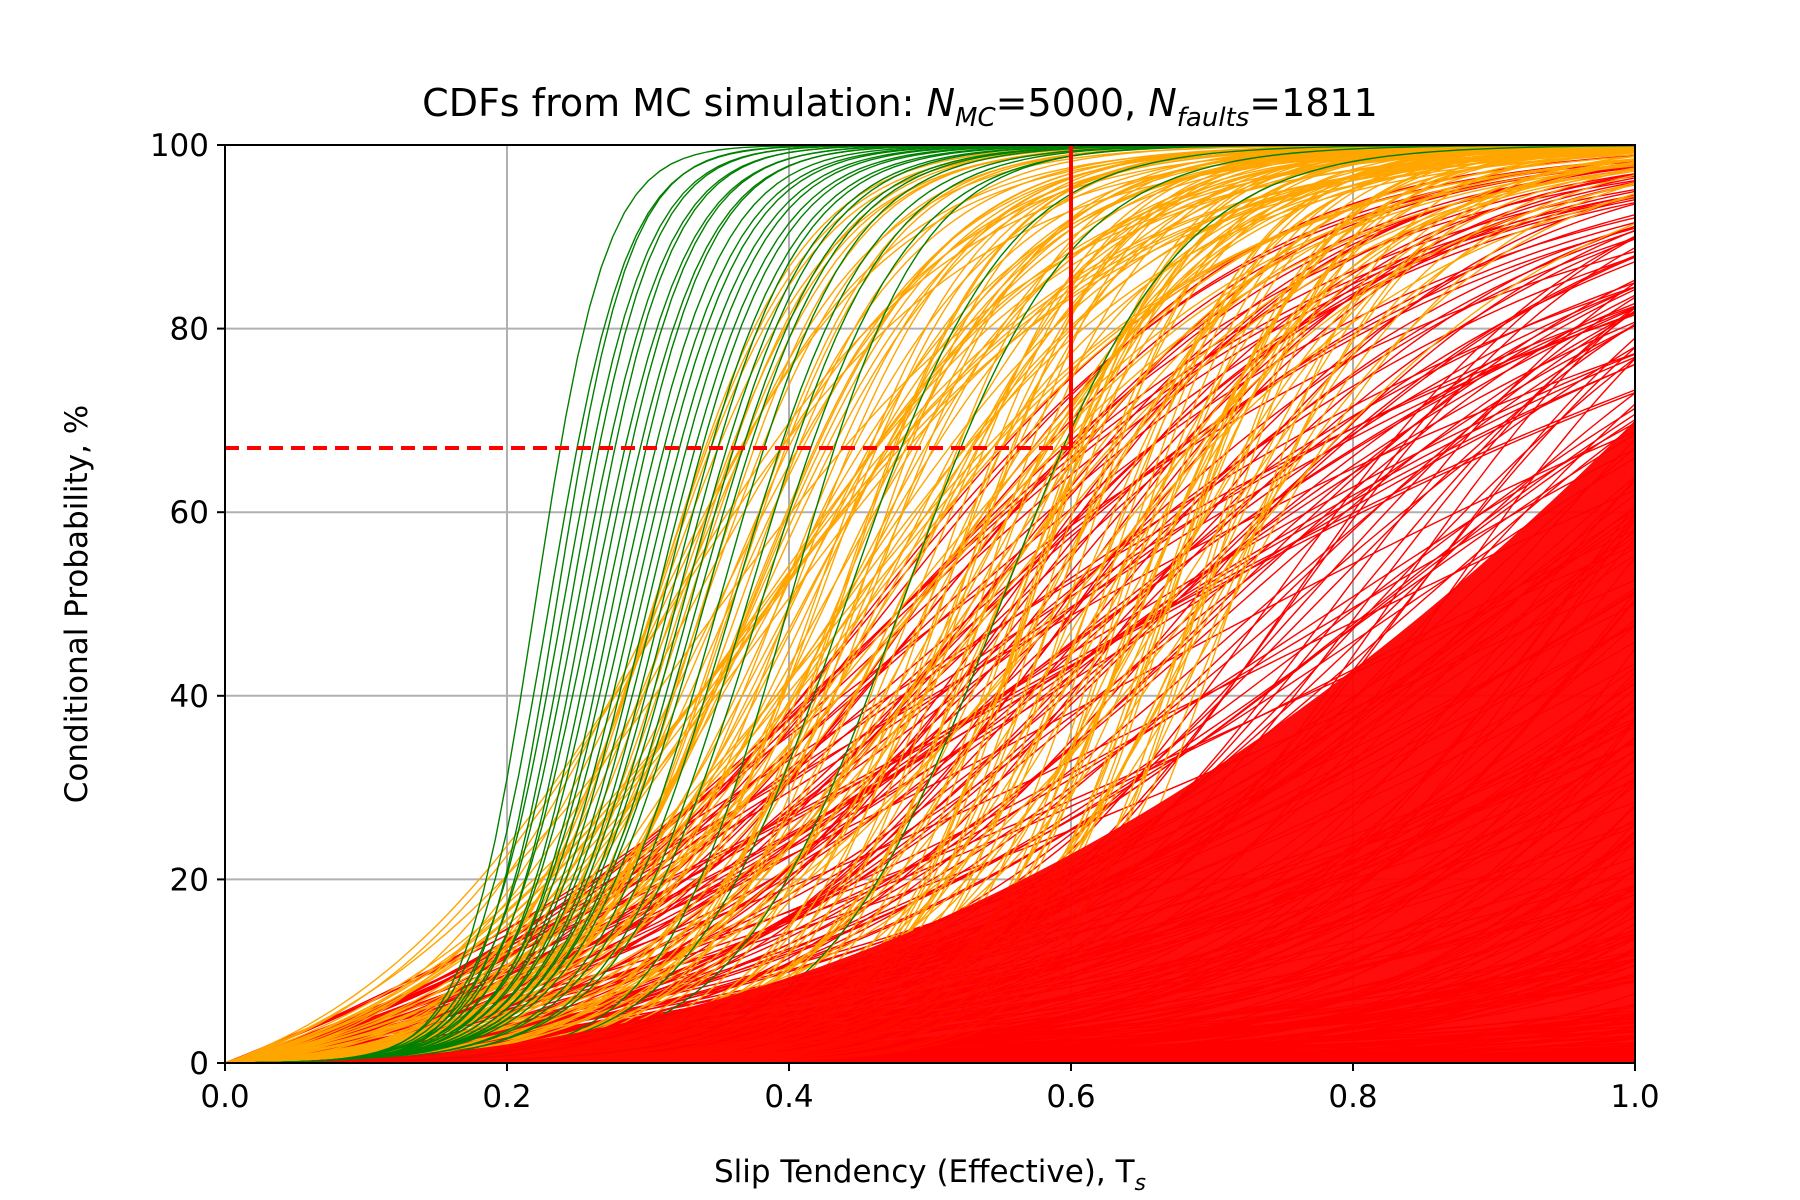 This screenshot has height=1200, width=1800. I want to click on y-axis-ticks: 0 20 40 60 80 100, so click(187, 605).